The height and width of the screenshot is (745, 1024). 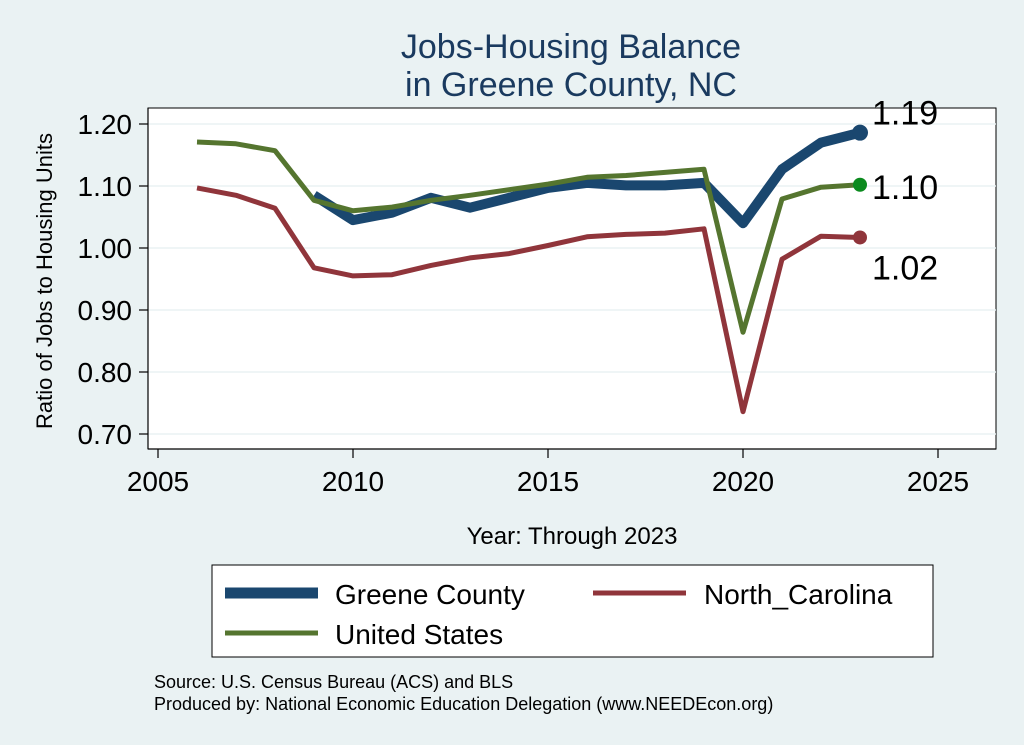 I want to click on x-axis-ticks: 2005 2010 2015 2020 2025, so click(x=548, y=473).